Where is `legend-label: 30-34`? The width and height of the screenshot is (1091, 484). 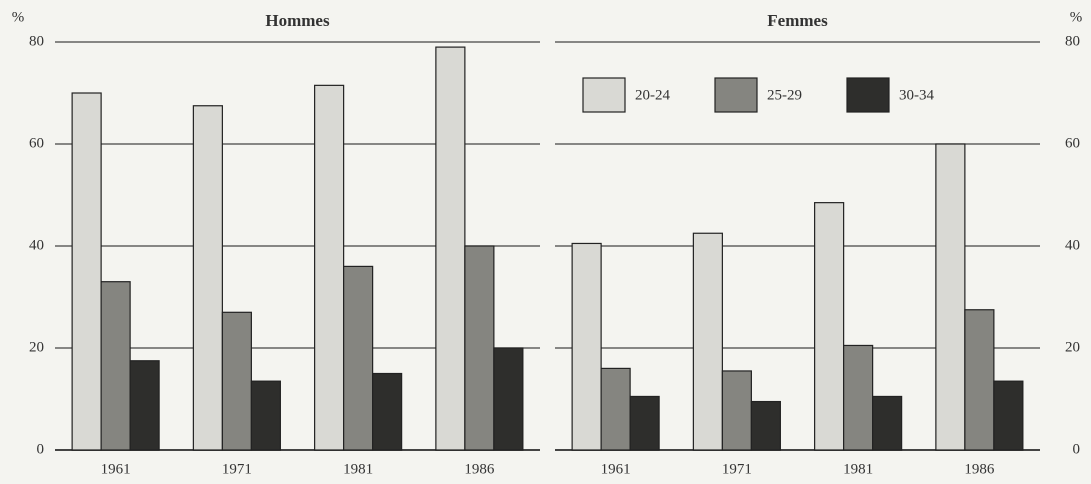 legend-label: 30-34 is located at coordinates (916, 95).